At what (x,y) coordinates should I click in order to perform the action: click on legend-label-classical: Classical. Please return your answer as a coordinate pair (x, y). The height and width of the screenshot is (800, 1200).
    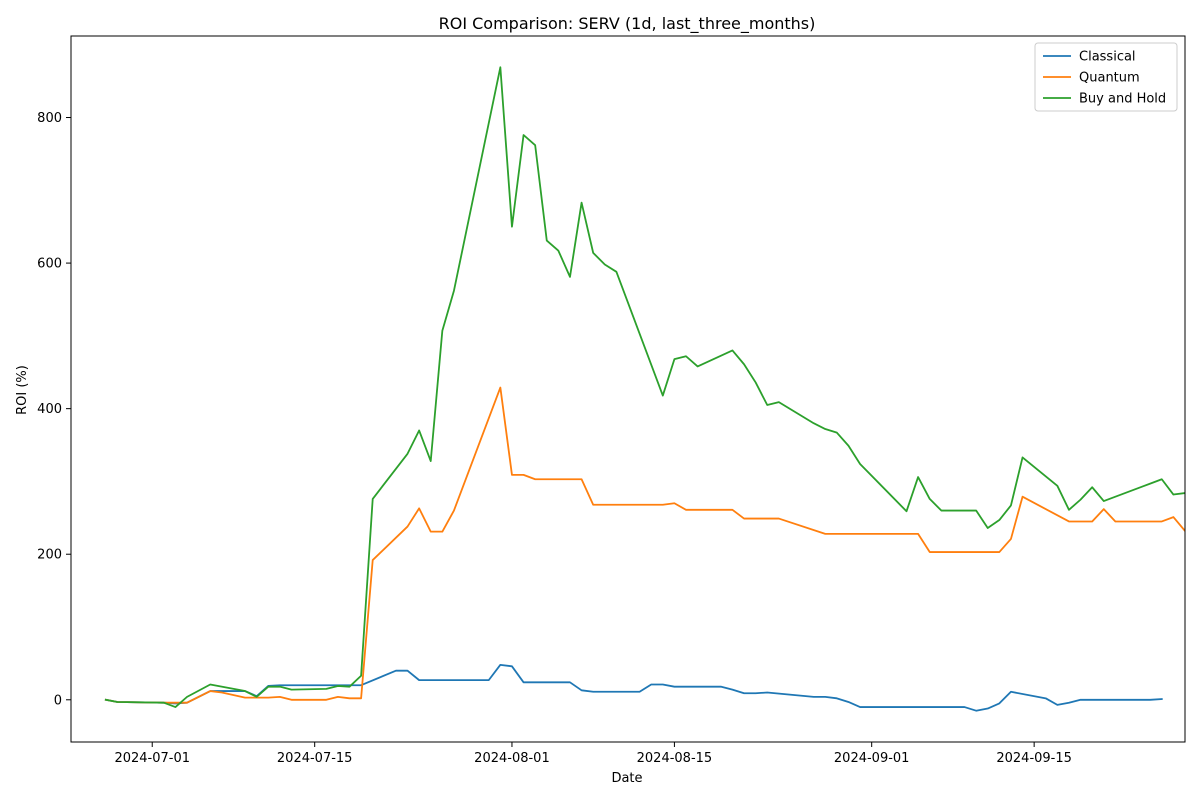
    Looking at the image, I should click on (1107, 57).